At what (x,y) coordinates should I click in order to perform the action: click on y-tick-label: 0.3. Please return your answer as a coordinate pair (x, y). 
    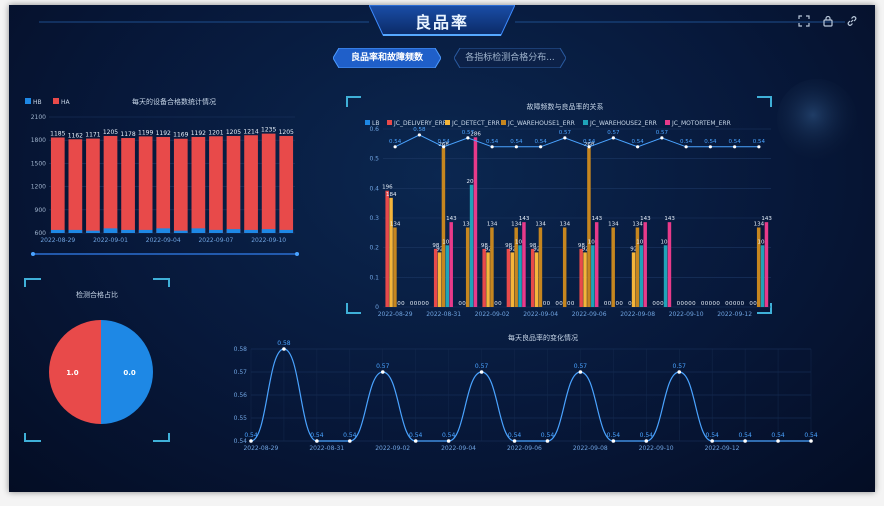
    Looking at the image, I should click on (374, 218).